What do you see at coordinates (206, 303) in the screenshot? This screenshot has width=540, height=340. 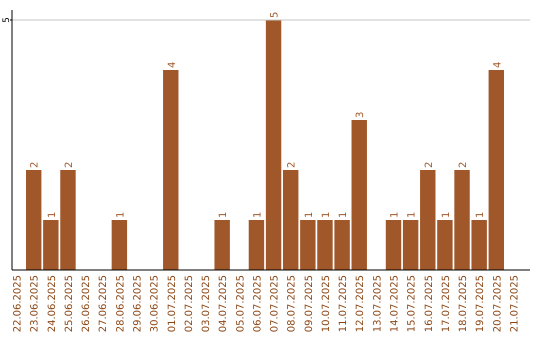 I see `x-tick-label: 03.07.2025` at bounding box center [206, 303].